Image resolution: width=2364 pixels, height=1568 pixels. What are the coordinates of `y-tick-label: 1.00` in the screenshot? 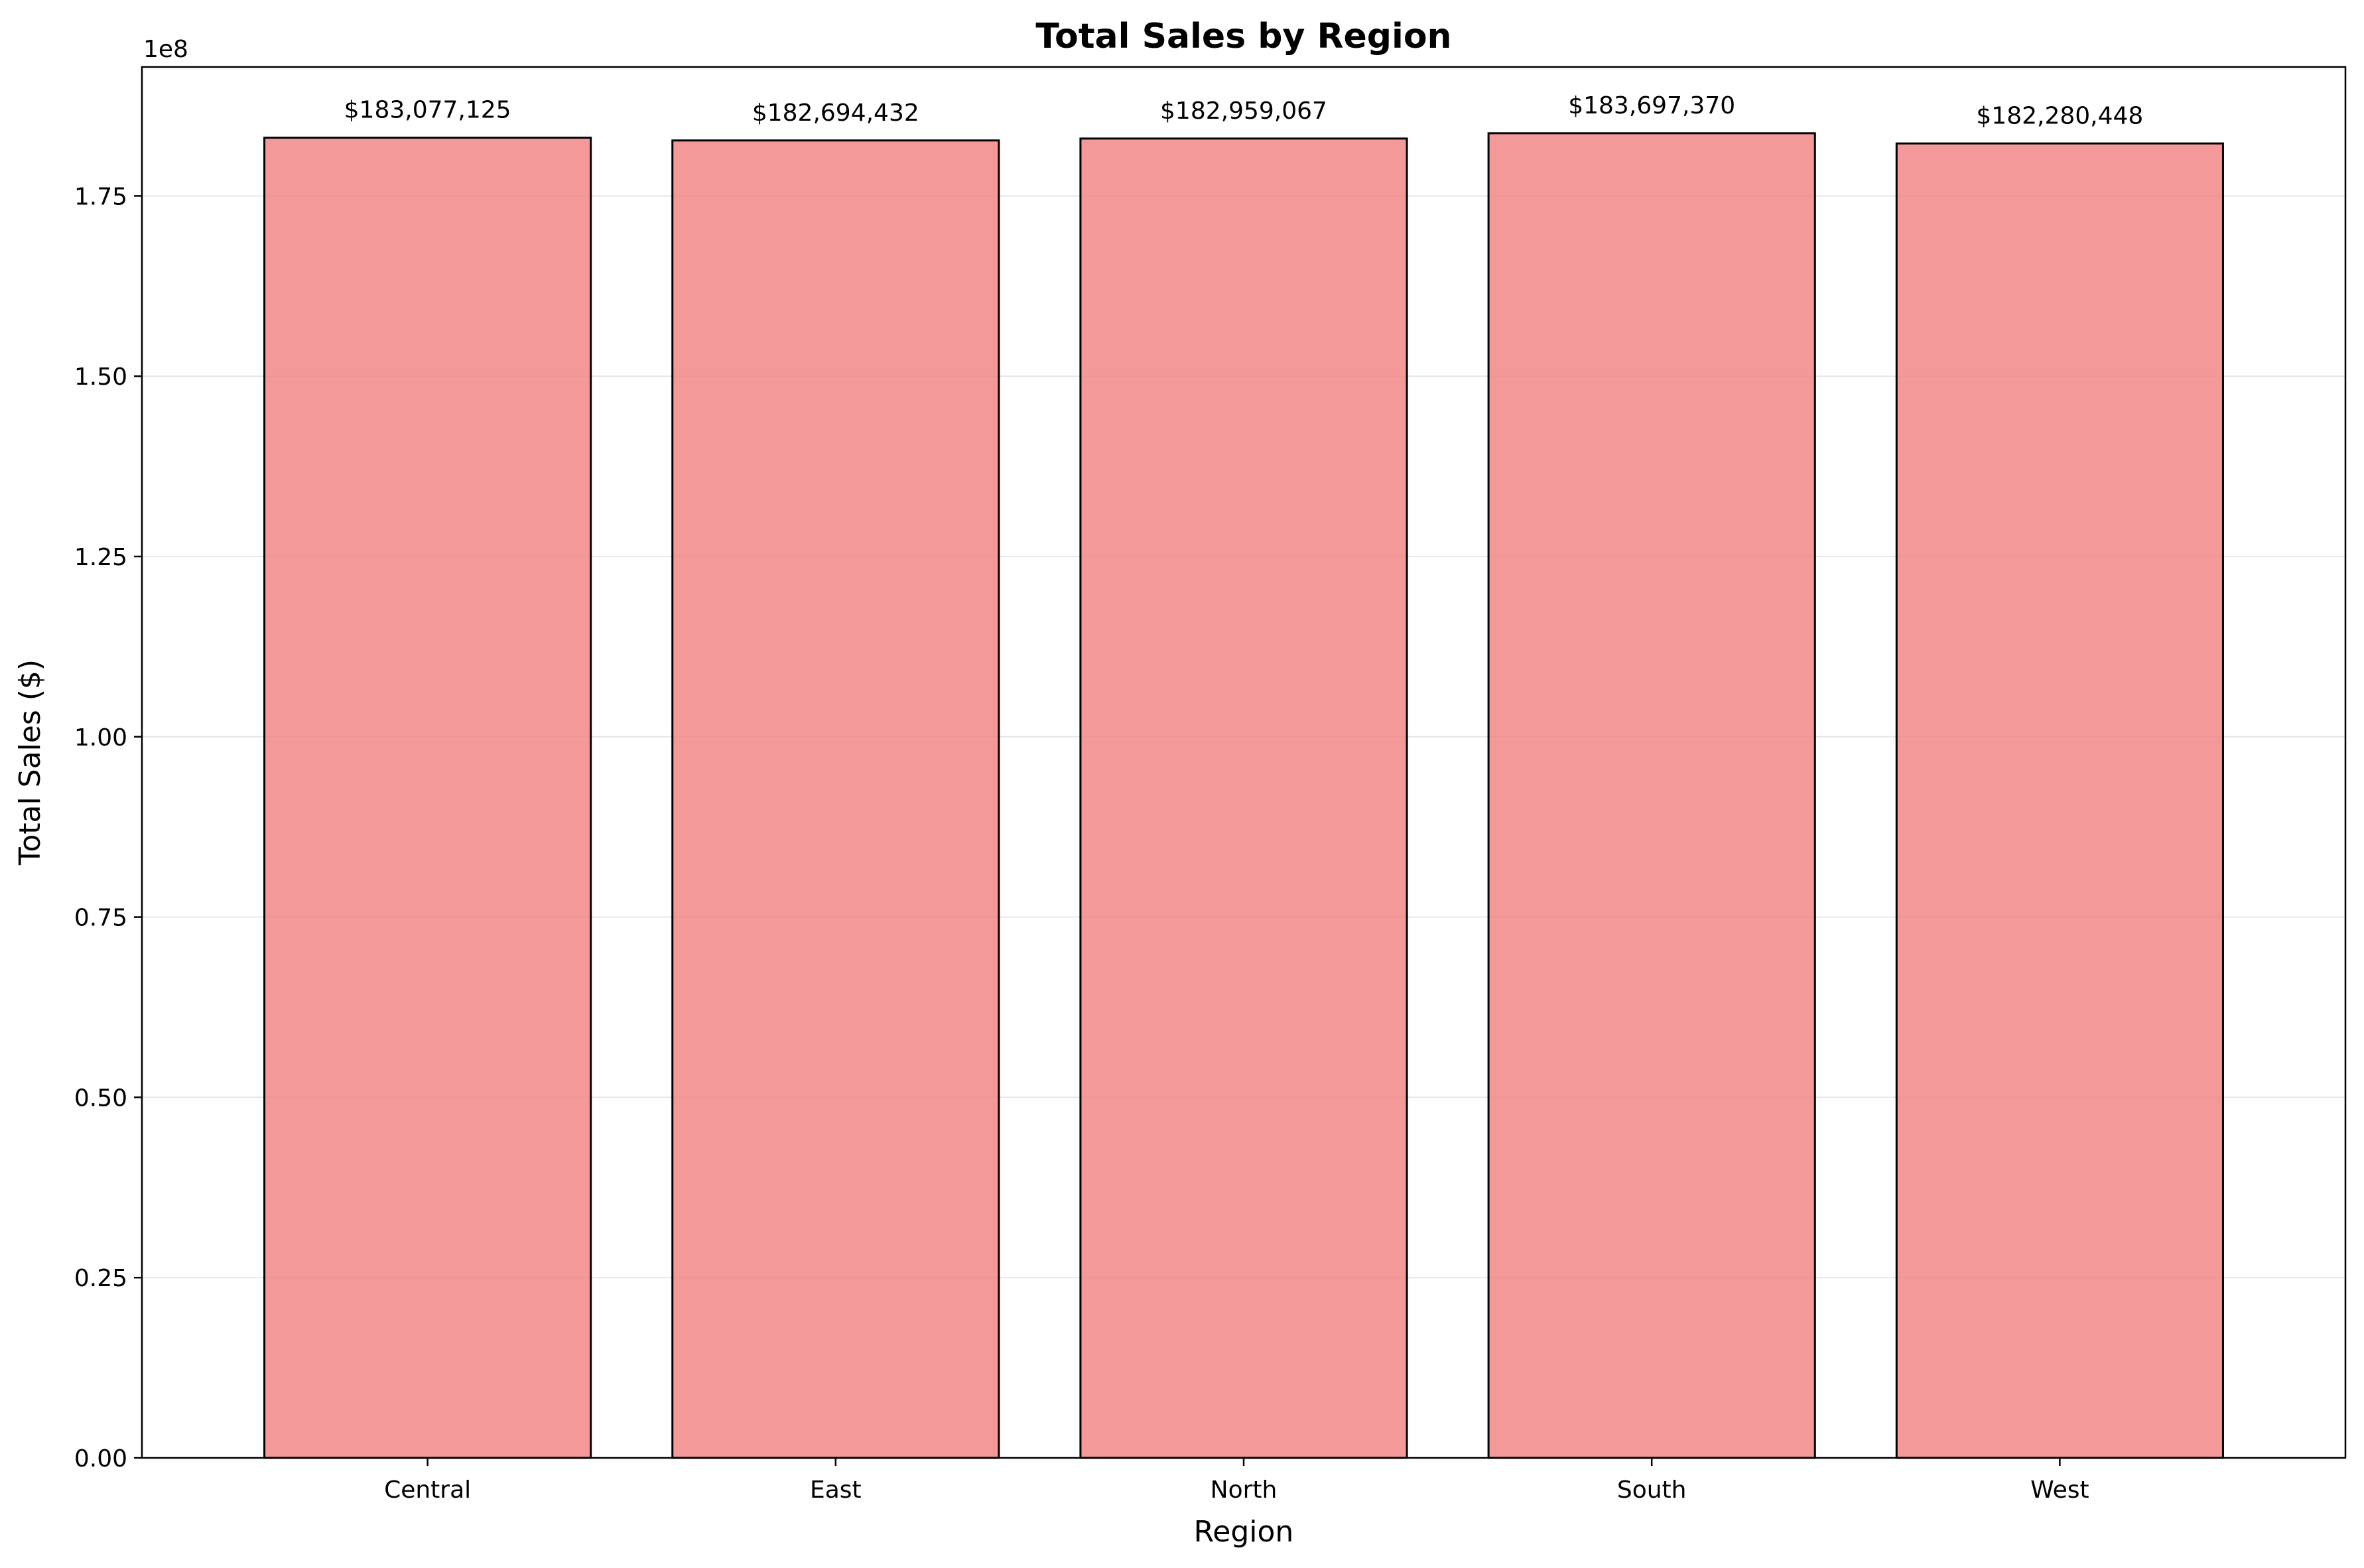 It's located at (100, 737).